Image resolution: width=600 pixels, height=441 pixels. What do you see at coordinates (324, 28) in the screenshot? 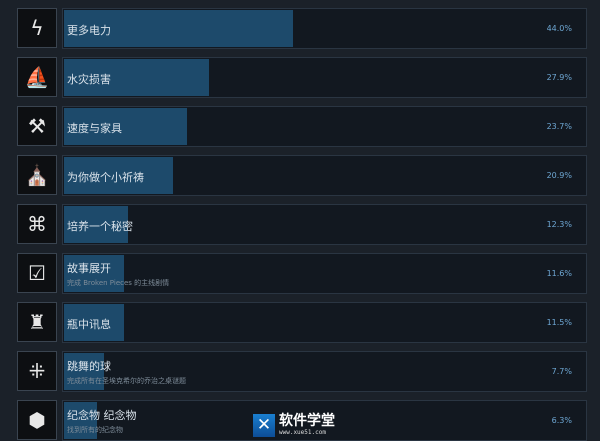
I see `progress-bar: 更多电力 44.0%` at bounding box center [324, 28].